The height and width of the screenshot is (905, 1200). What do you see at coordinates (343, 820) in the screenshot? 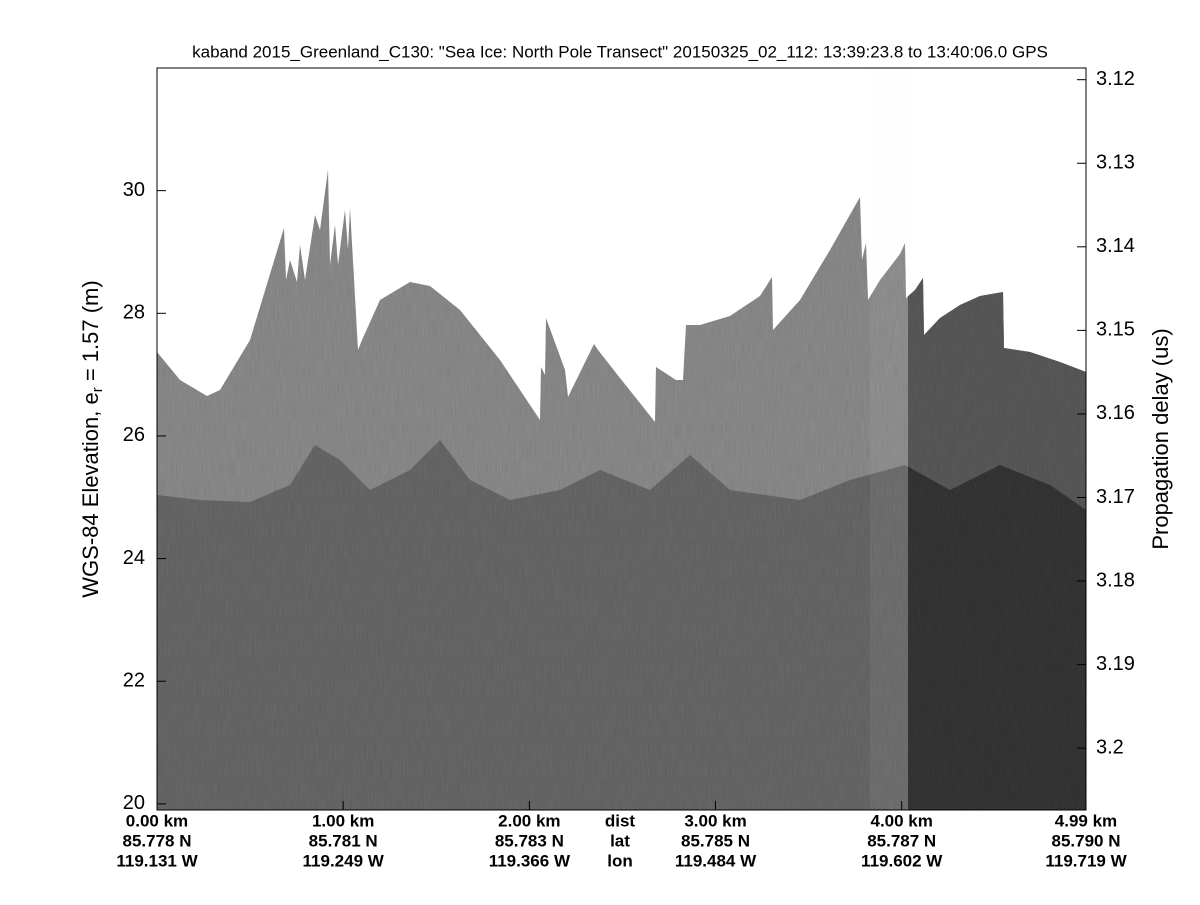
I see `x-tick-label: 1.00 km` at bounding box center [343, 820].